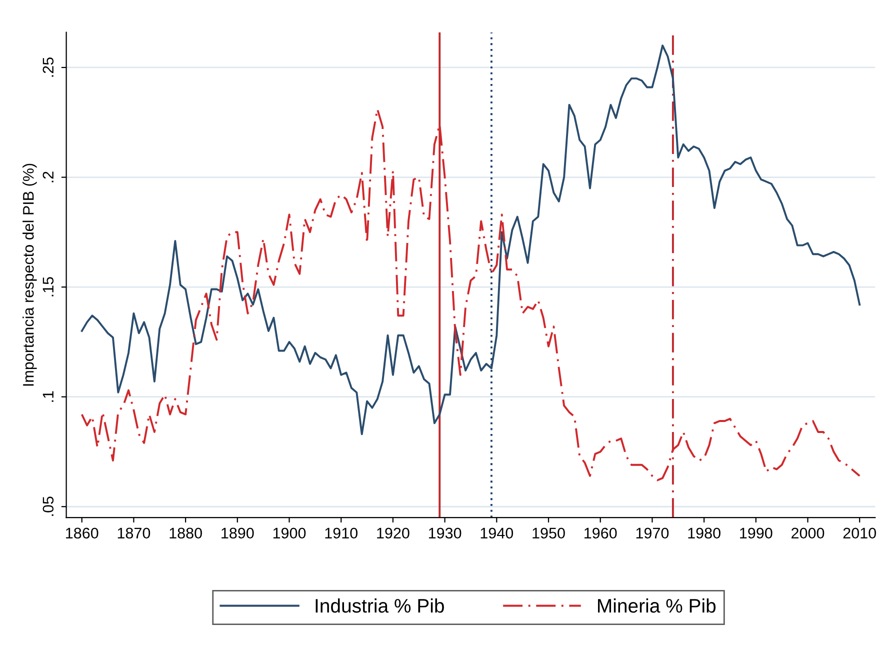  I want to click on x-tick-label: 2010, so click(859, 533).